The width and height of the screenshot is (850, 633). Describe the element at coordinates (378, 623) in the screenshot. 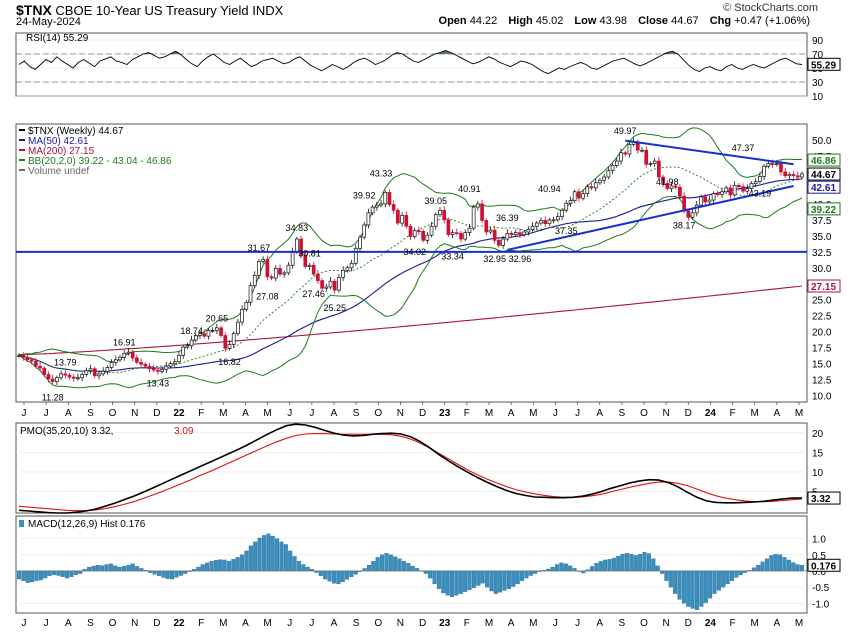

I see `macd-xtick-label-16: O` at that location.